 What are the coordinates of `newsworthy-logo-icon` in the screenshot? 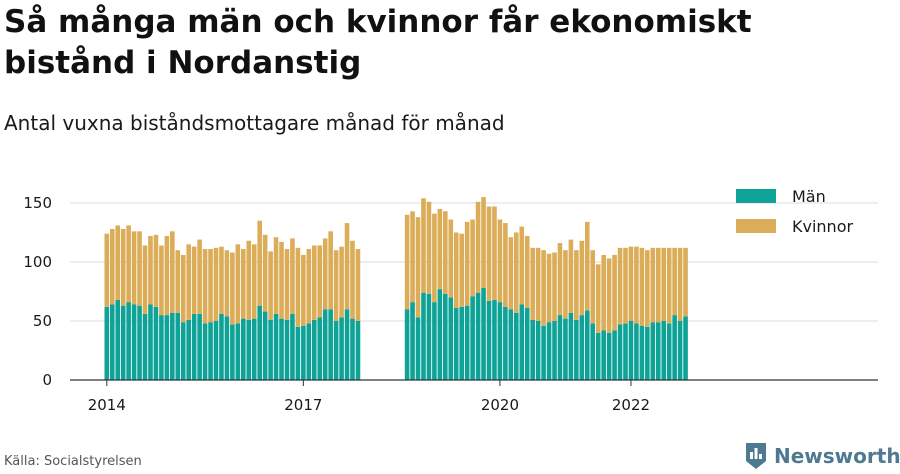 It's located at (756, 456).